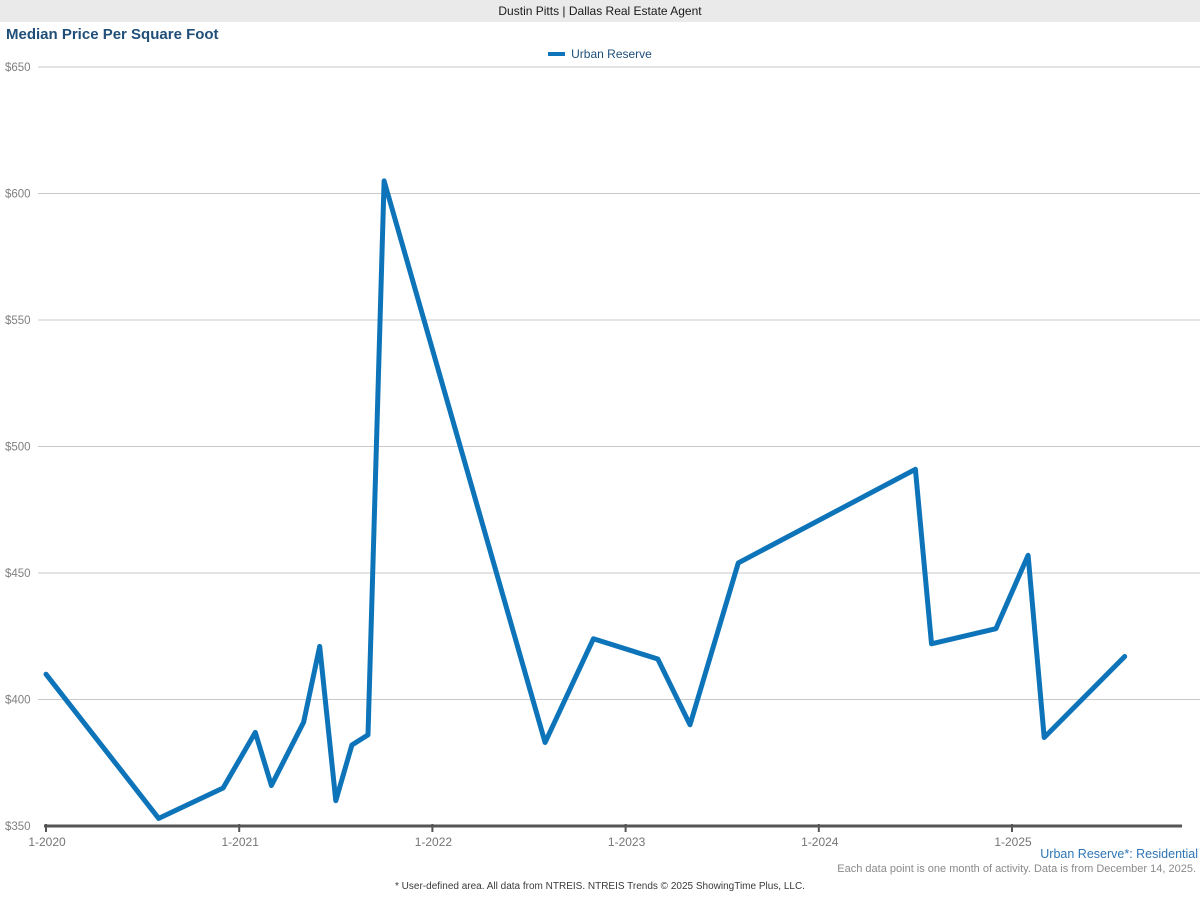  What do you see at coordinates (241, 842) in the screenshot?
I see `x-axis-label: 1-2021` at bounding box center [241, 842].